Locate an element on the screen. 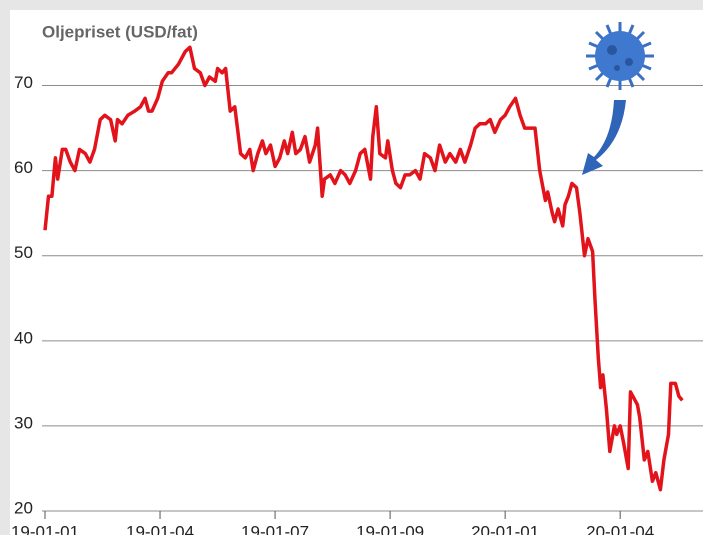 The width and height of the screenshot is (703, 535). y-tick-label: 30 is located at coordinates (23, 422).